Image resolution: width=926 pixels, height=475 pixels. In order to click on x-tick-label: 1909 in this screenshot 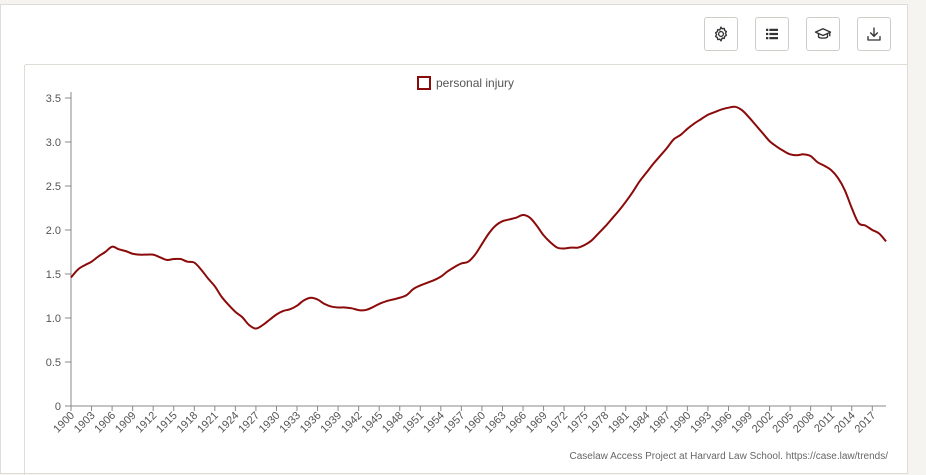, I will do `click(126, 423)`.